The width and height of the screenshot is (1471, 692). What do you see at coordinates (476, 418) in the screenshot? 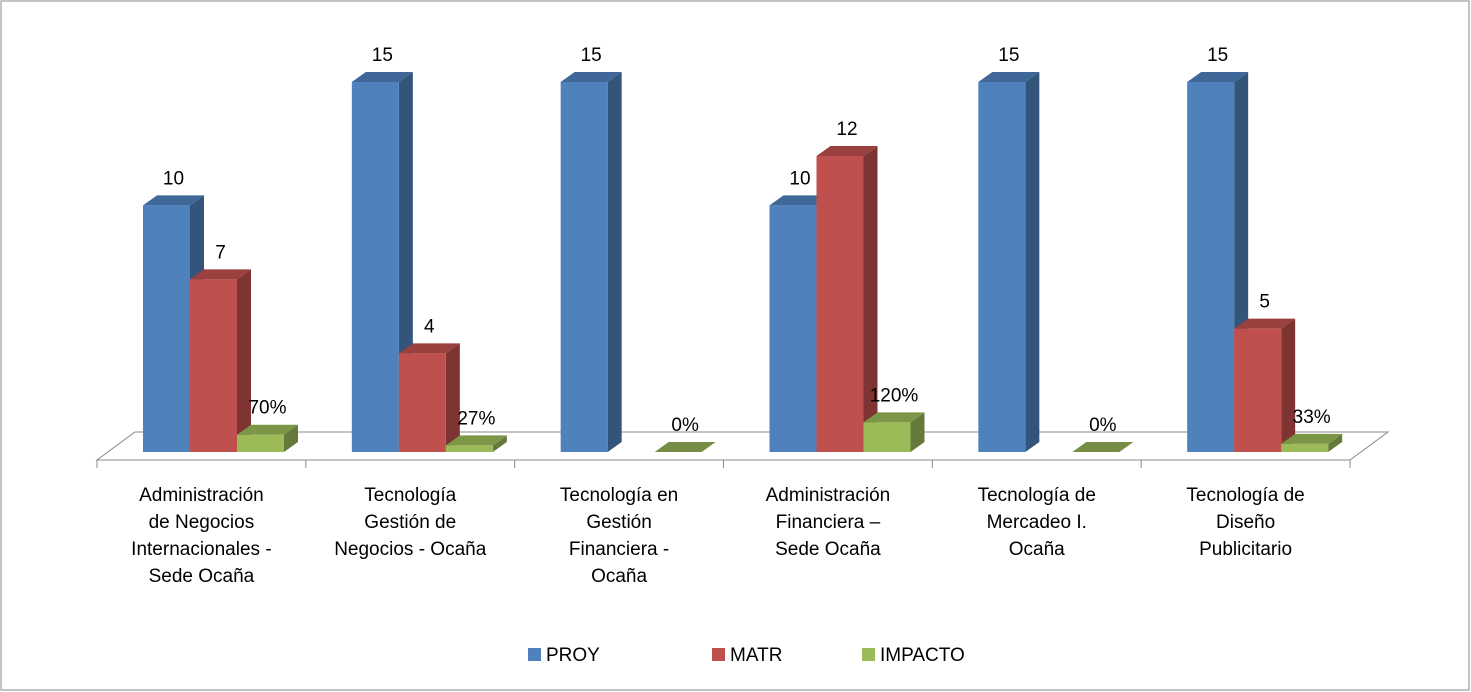
I see `data-label: 27%` at bounding box center [476, 418].